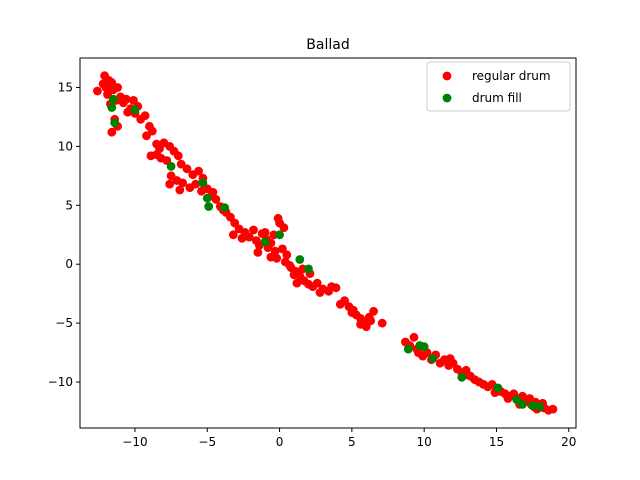 The height and width of the screenshot is (480, 640). Describe the element at coordinates (207, 442) in the screenshot. I see `x-tick-label: −5` at that location.